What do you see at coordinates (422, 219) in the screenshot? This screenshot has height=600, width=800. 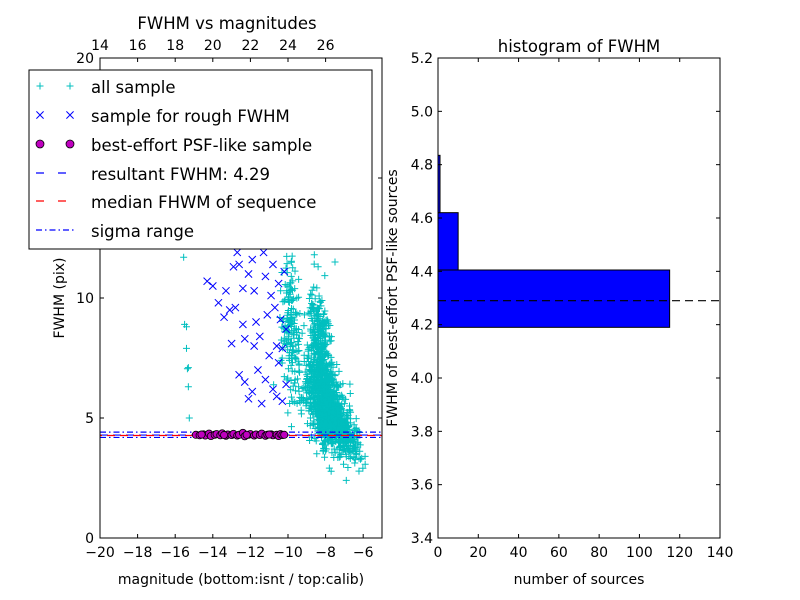 I see `histogram-y-tick-label: 4.6` at bounding box center [422, 219].